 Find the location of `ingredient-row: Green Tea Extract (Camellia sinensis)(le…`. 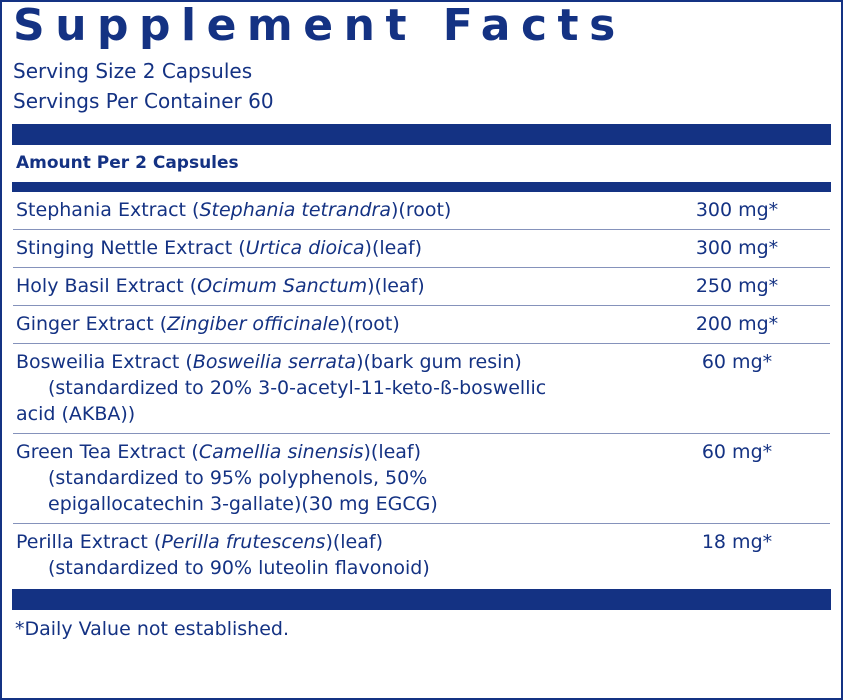

ingredient-row: Green Tea Extract (Camellia sinensis)(le… is located at coordinates (421, 479).